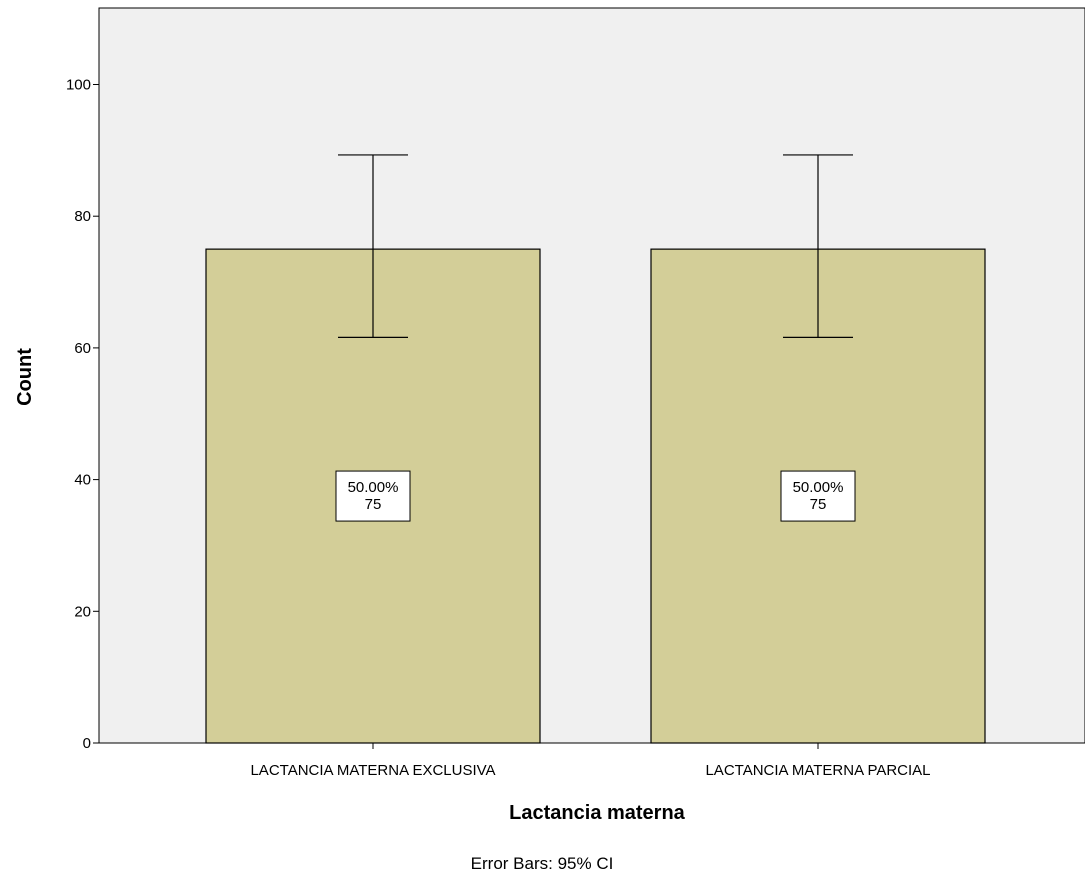 The height and width of the screenshot is (878, 1085). What do you see at coordinates (87, 743) in the screenshot?
I see `y-tick-label: 0` at bounding box center [87, 743].